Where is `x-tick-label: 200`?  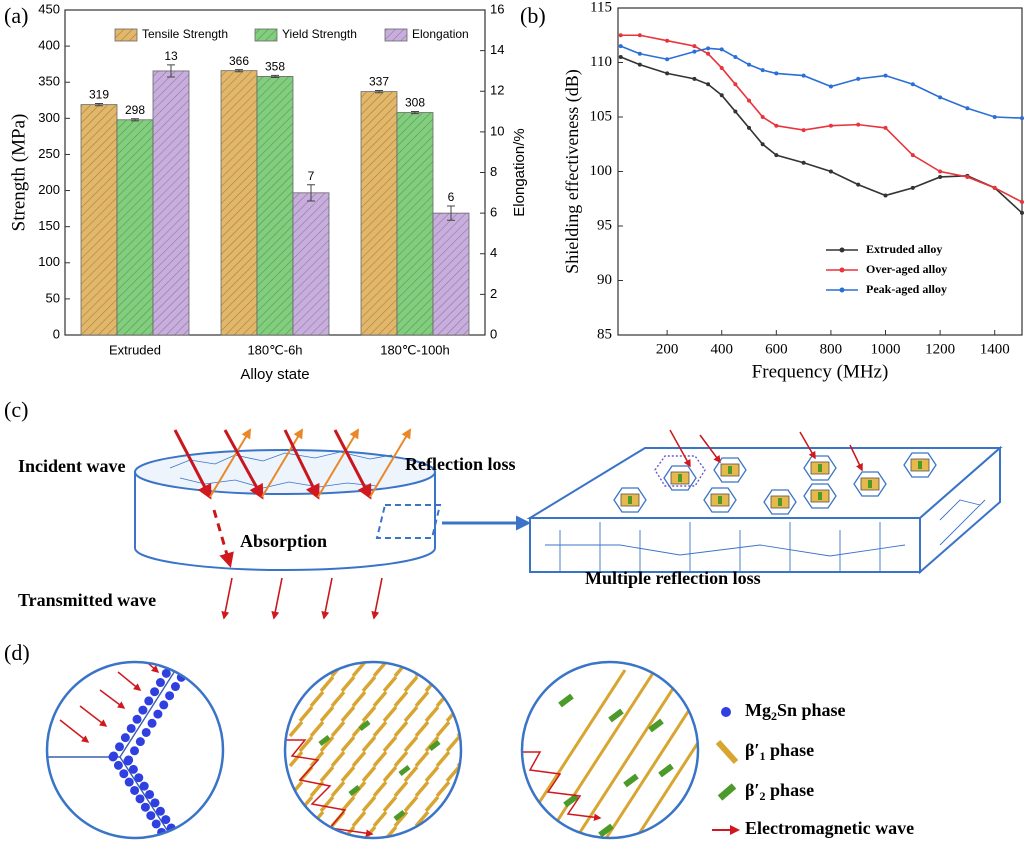 x-tick-label: 200 is located at coordinates (667, 349).